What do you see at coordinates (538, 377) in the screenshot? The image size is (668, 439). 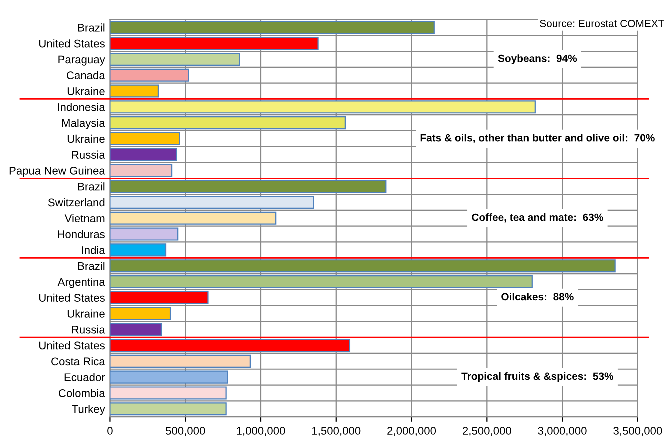 I see `annotation: Tropical fruits & &spices: 53%` at bounding box center [538, 377].